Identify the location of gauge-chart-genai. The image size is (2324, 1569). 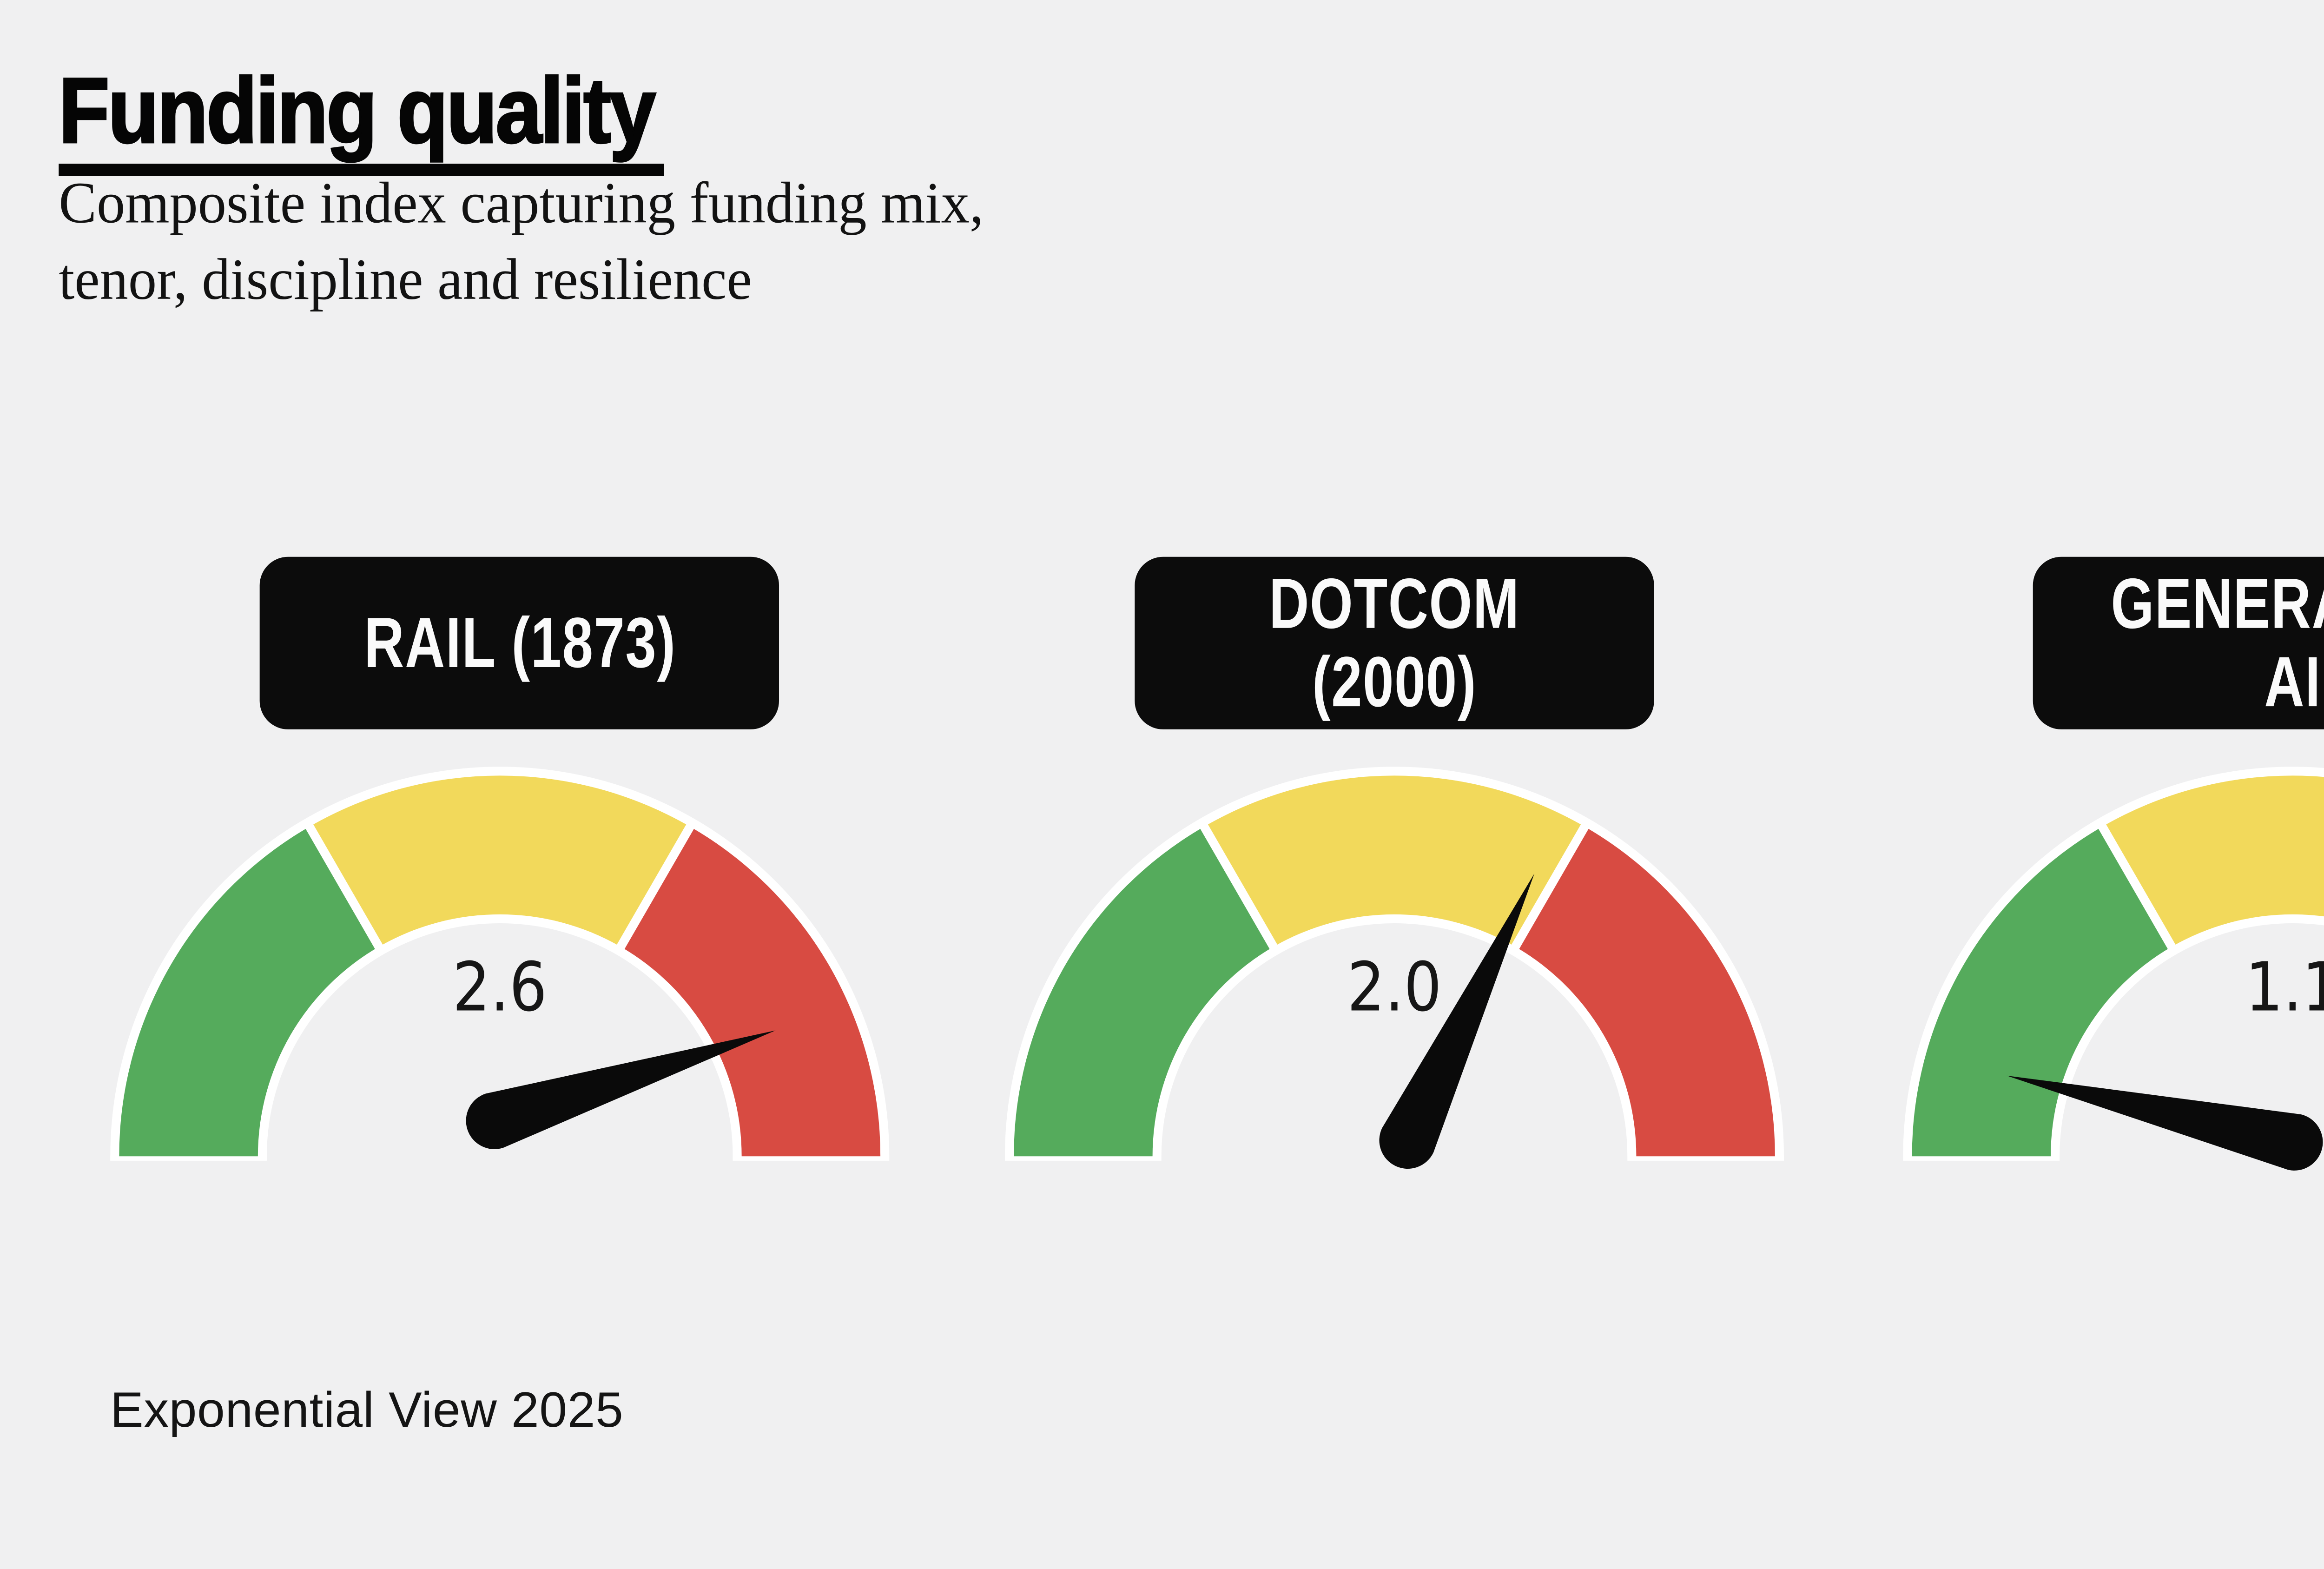
(2113, 969).